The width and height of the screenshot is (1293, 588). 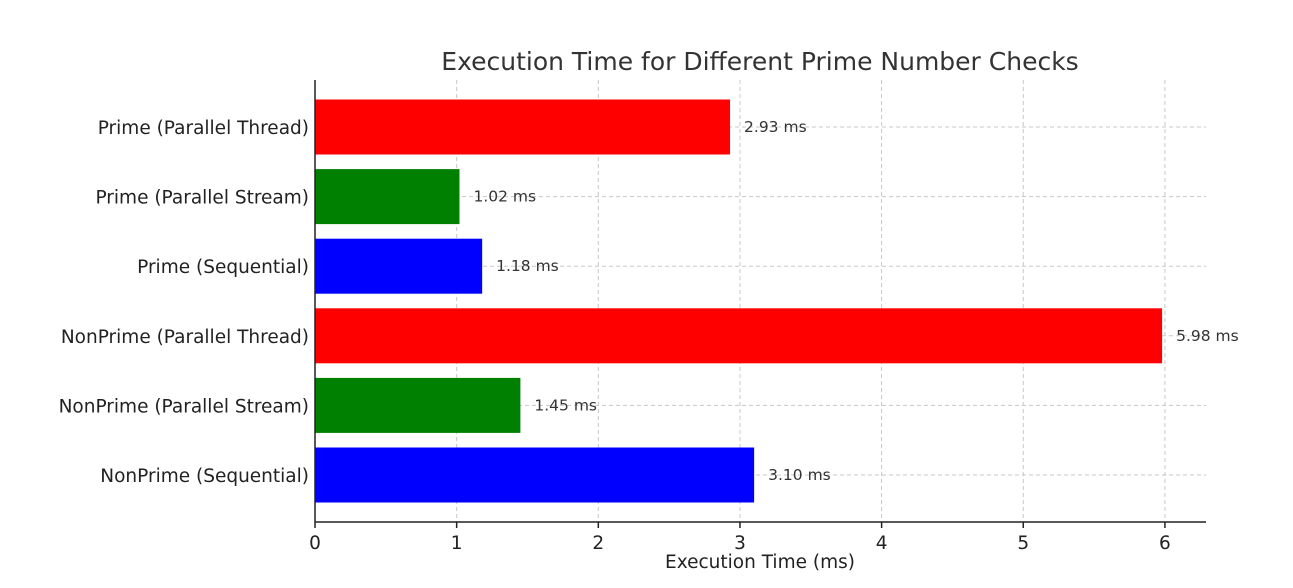 What do you see at coordinates (204, 476) in the screenshot?
I see `category-label: NonPrime (Sequential)` at bounding box center [204, 476].